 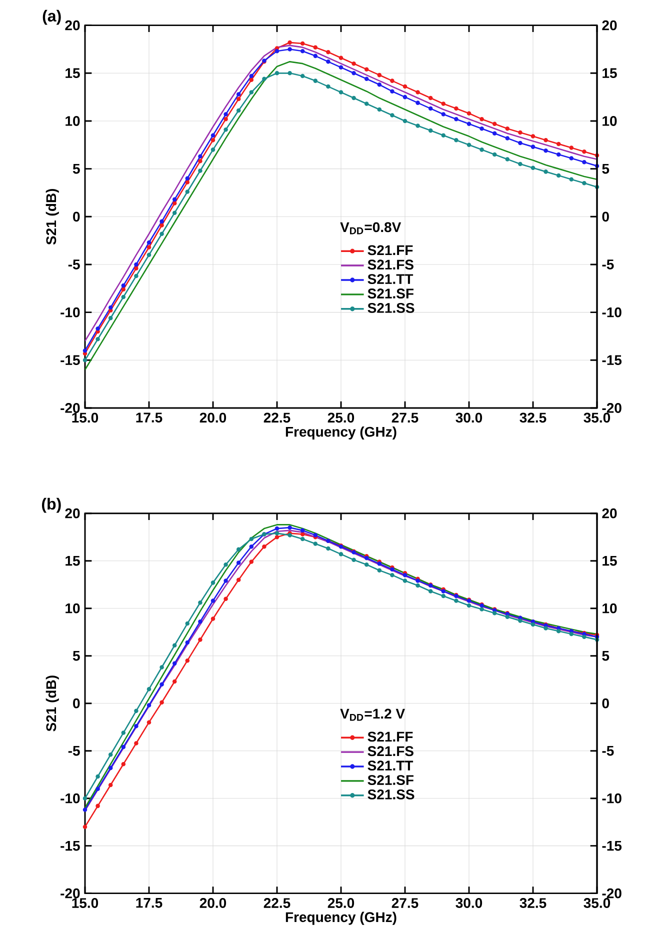 I want to click on chart-title: (b), so click(x=51, y=505).